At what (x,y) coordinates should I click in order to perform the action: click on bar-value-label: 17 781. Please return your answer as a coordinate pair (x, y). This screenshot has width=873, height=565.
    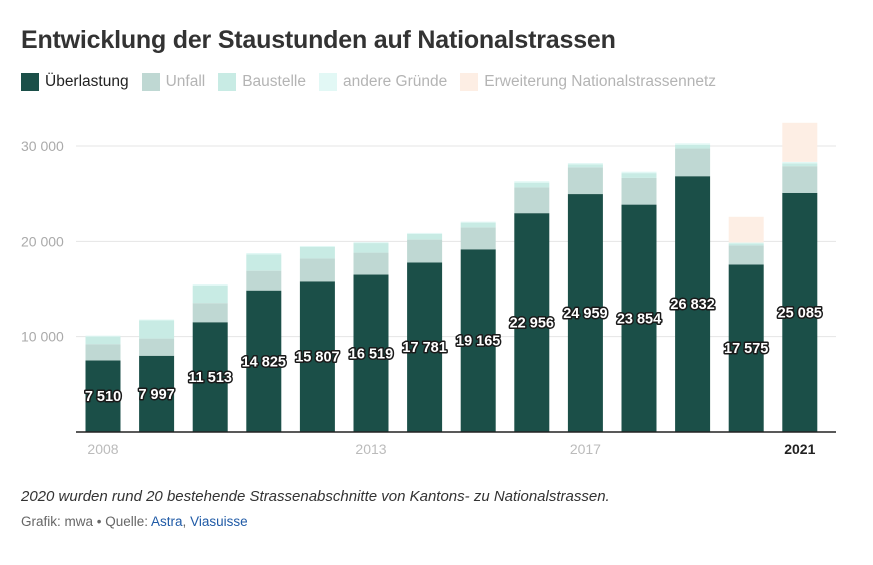
    Looking at the image, I should click on (424, 348).